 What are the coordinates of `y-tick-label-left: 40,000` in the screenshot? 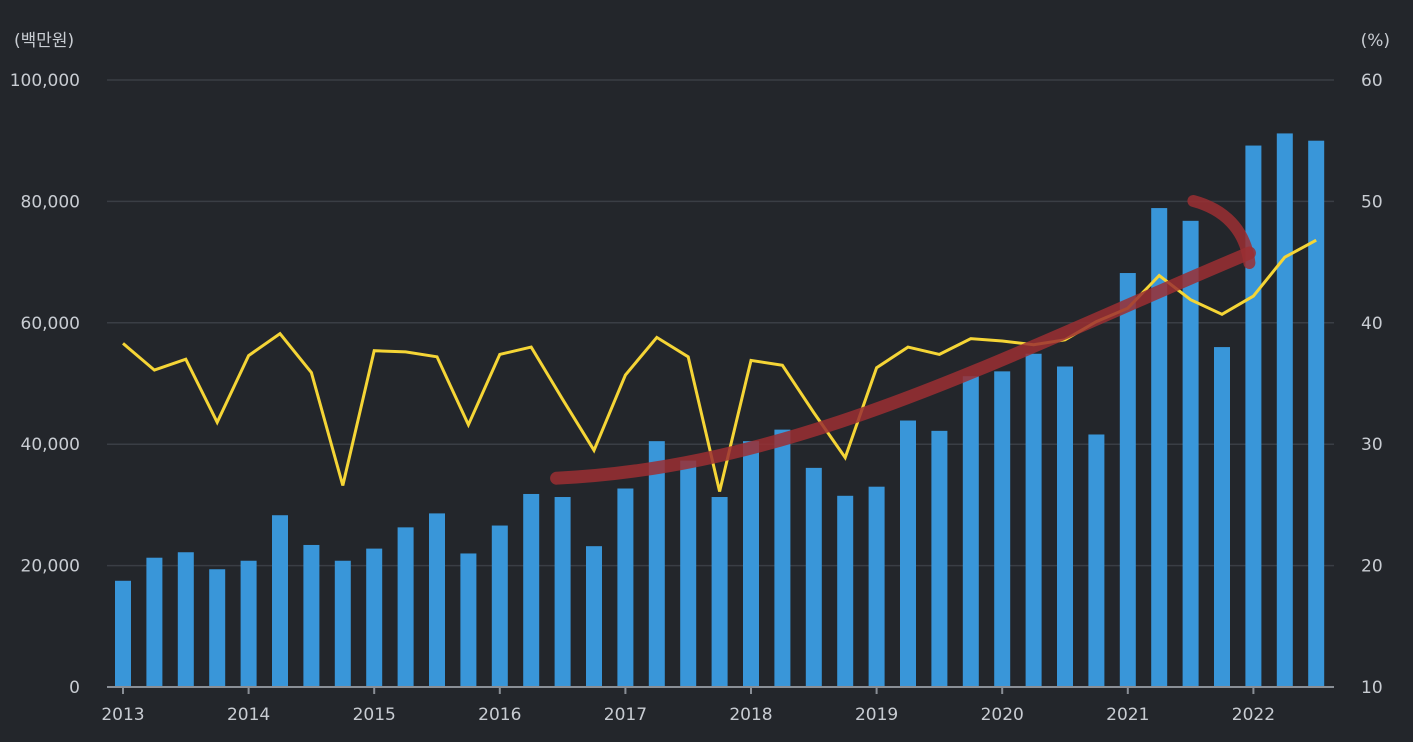 It's located at (50, 445).